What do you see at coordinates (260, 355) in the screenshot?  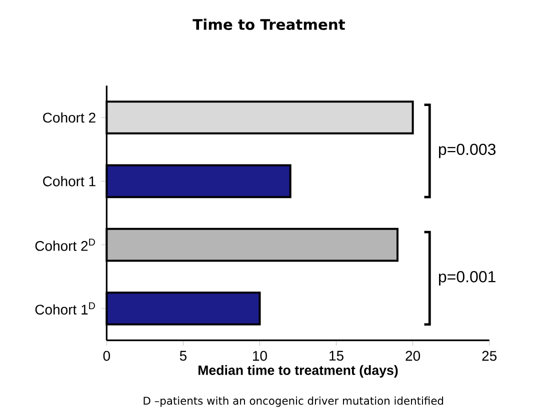 I see `x-tick-label: 10` at bounding box center [260, 355].